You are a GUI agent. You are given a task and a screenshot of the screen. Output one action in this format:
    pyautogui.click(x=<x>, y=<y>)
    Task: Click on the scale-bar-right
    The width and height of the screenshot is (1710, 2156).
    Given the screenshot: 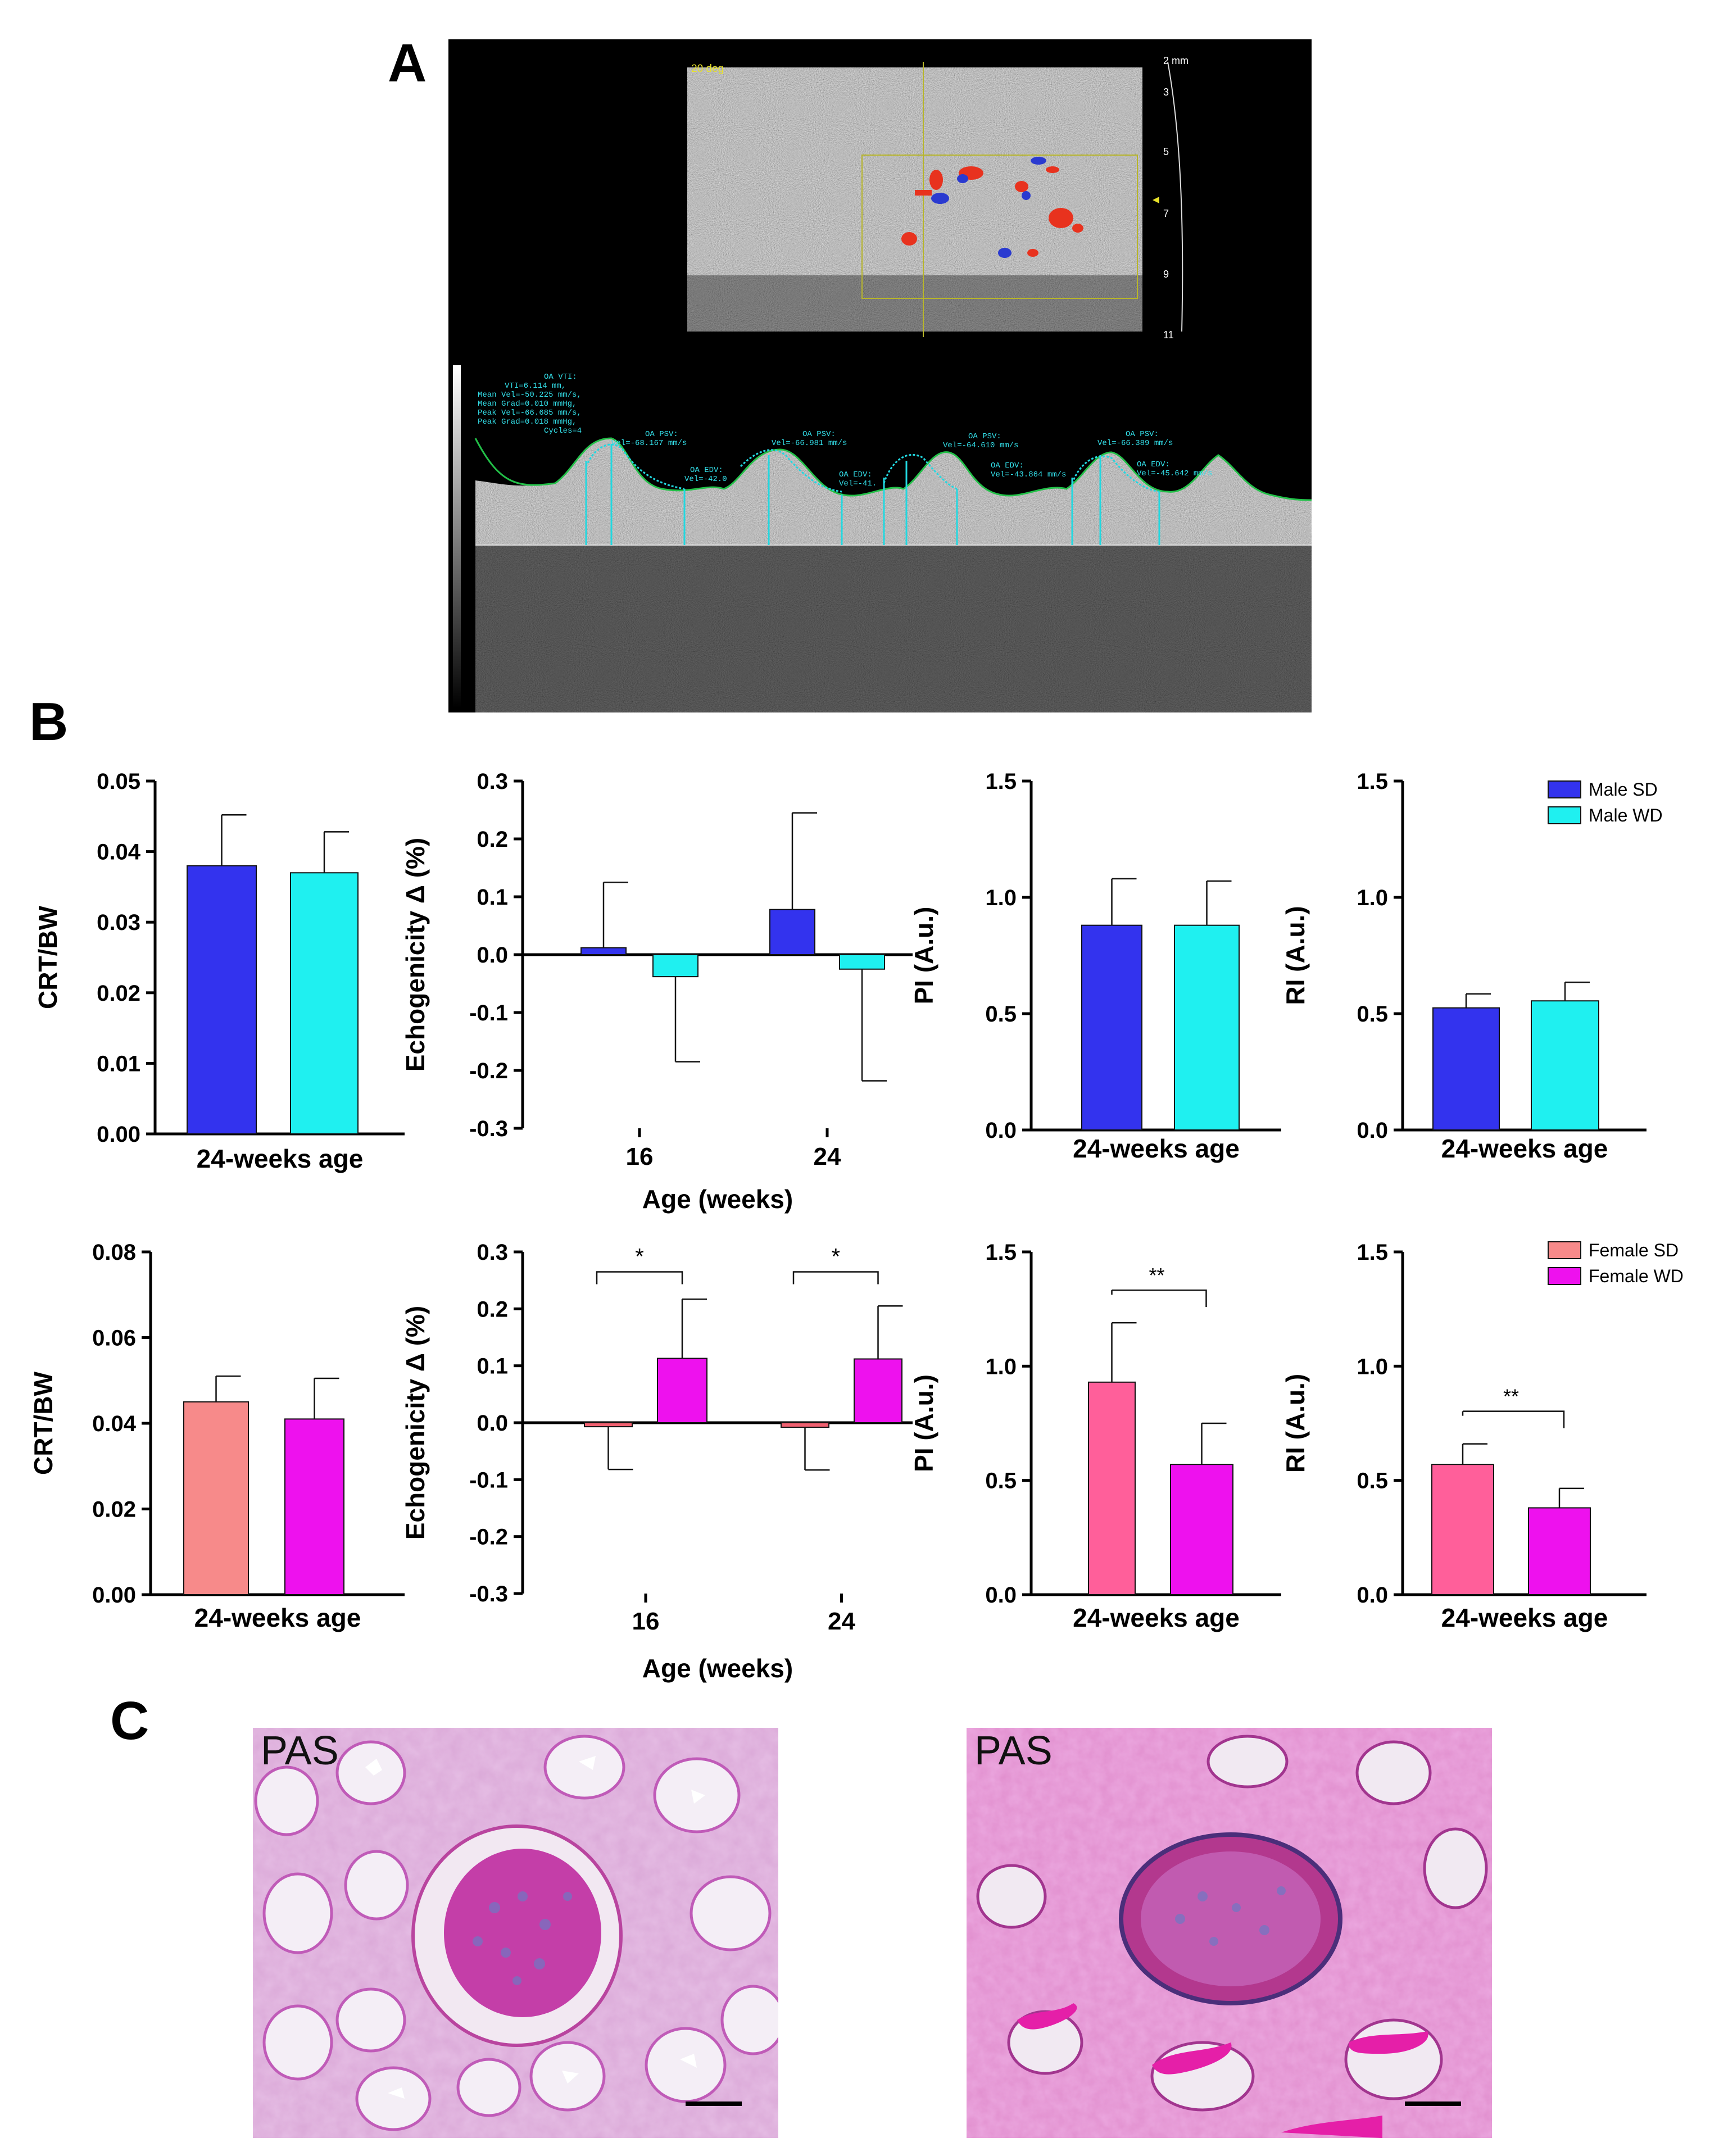 What is the action you would take?
    pyautogui.click(x=1433, y=2103)
    